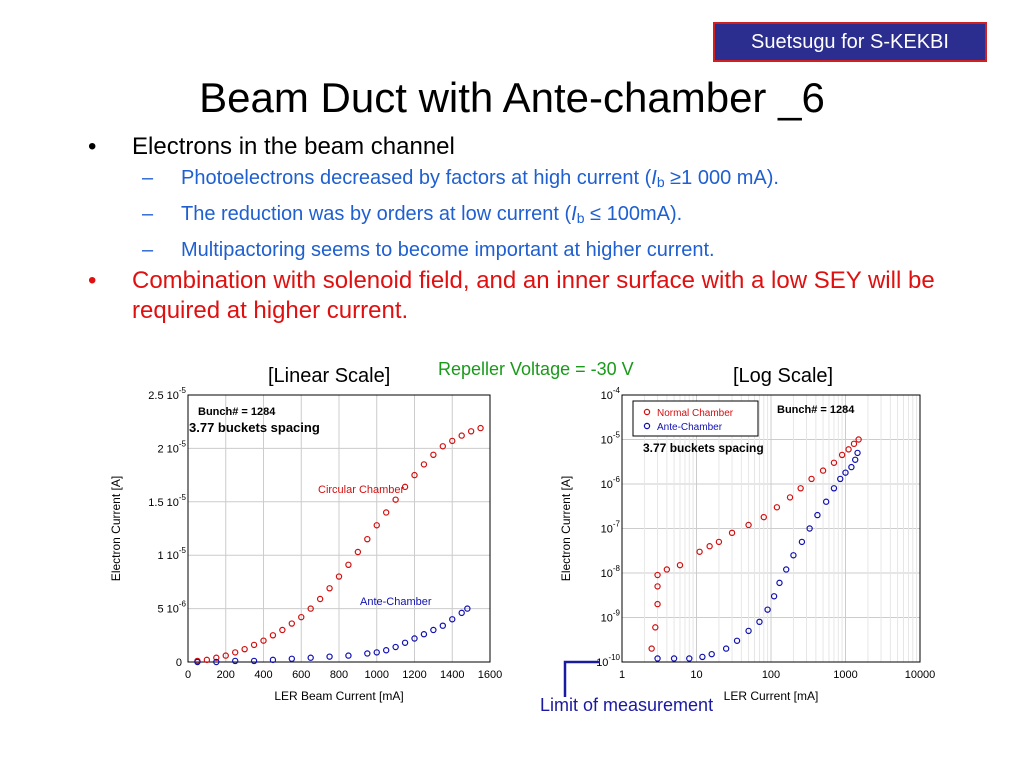  Describe the element at coordinates (611, 528) in the screenshot. I see `y-tick-label: 10⁻⁷` at that location.